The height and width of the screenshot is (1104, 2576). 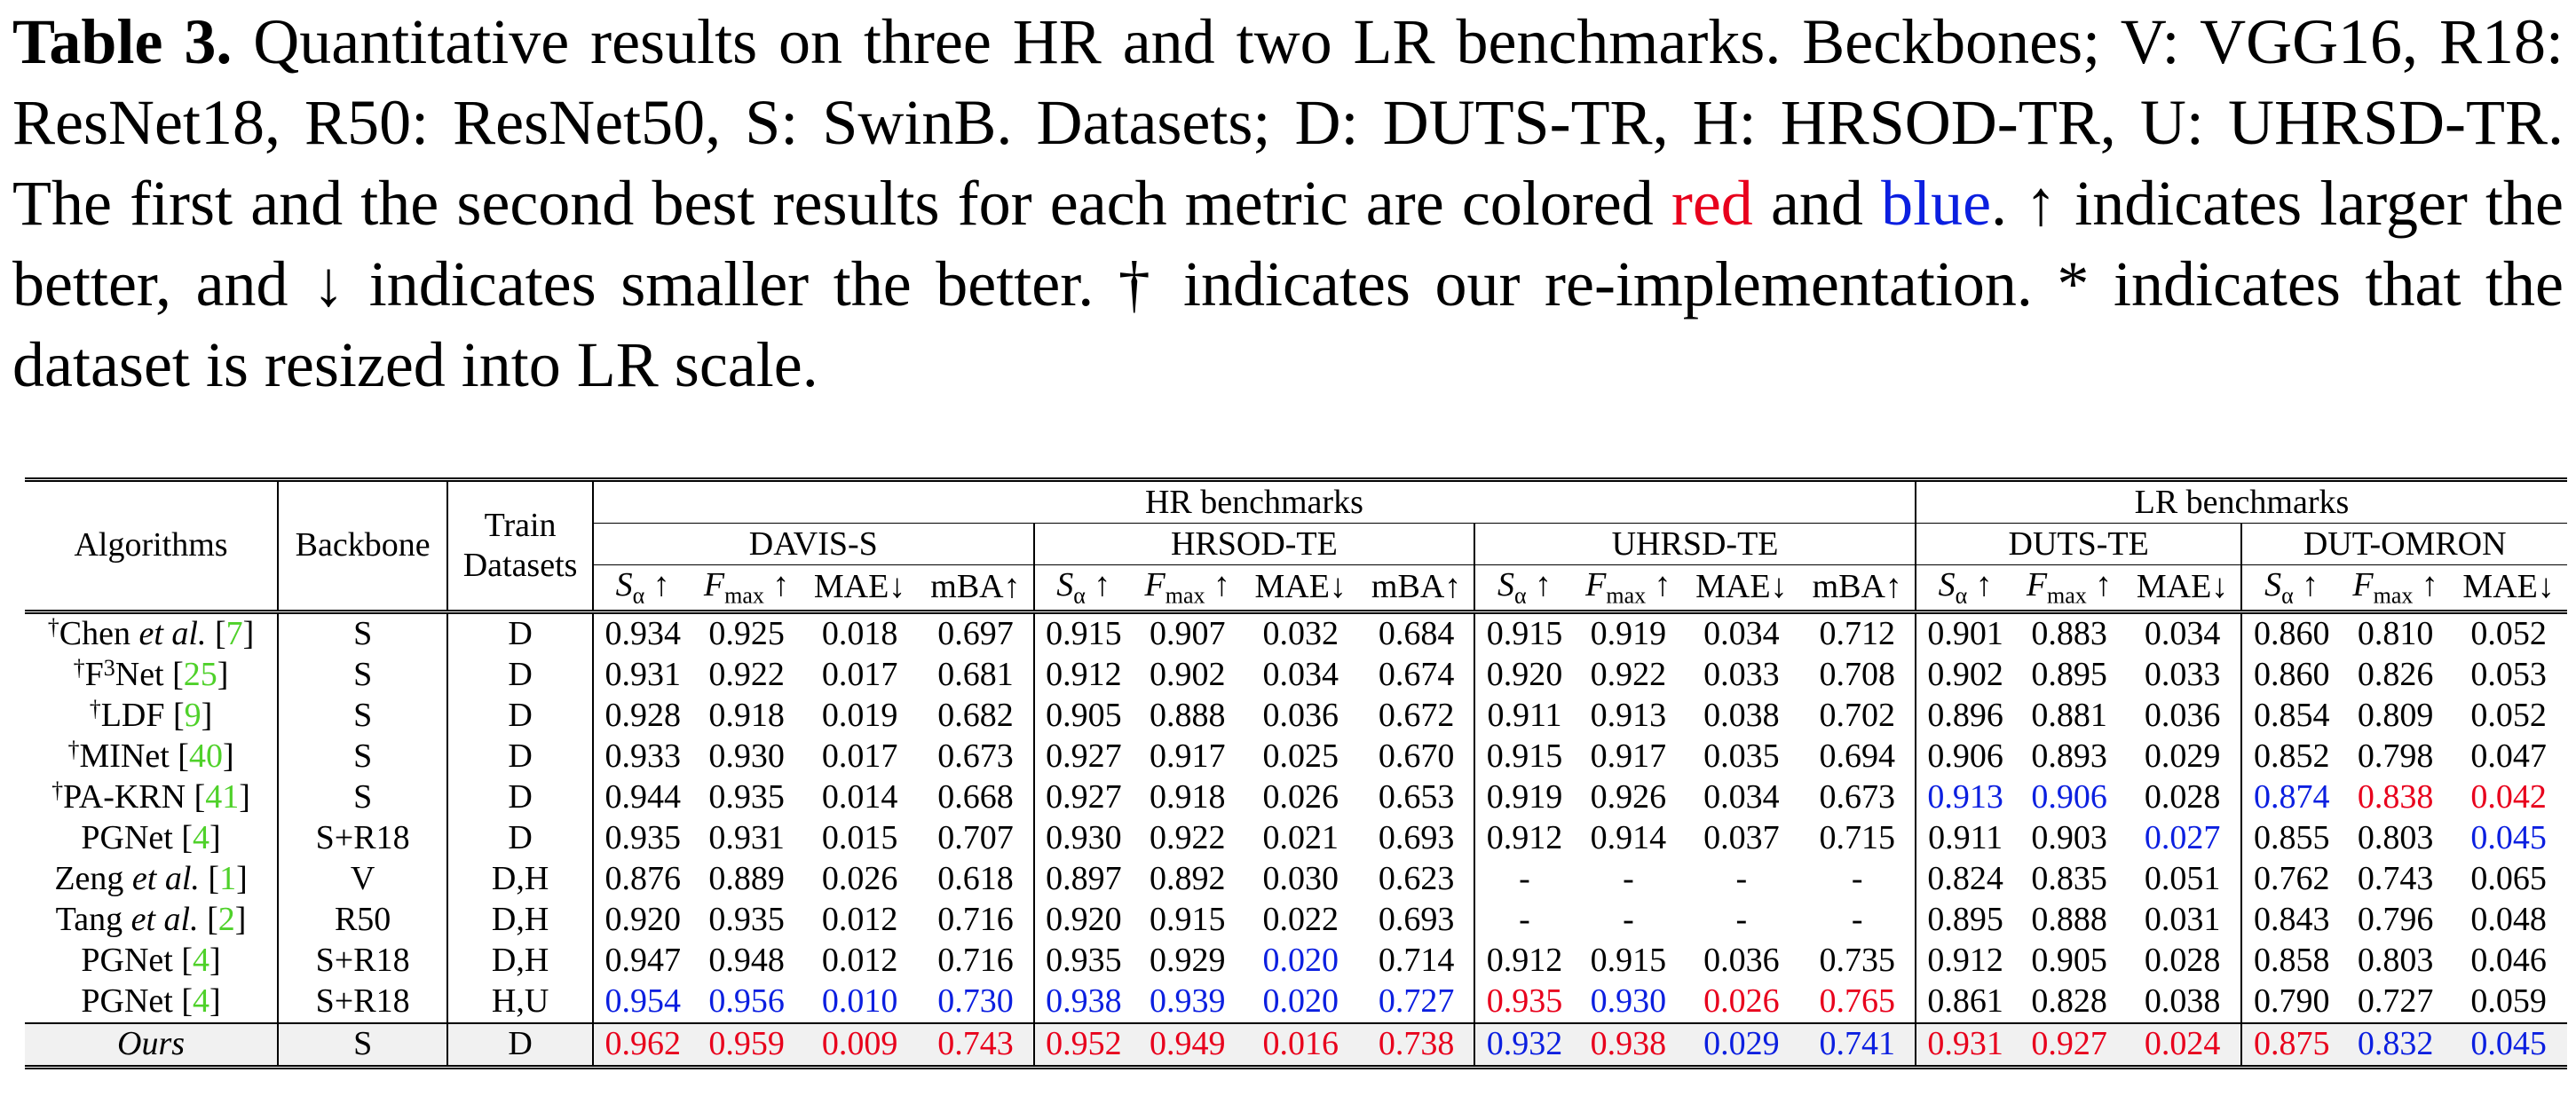 What do you see at coordinates (642, 675) in the screenshot?
I see `metric-value-cell: 0.931` at bounding box center [642, 675].